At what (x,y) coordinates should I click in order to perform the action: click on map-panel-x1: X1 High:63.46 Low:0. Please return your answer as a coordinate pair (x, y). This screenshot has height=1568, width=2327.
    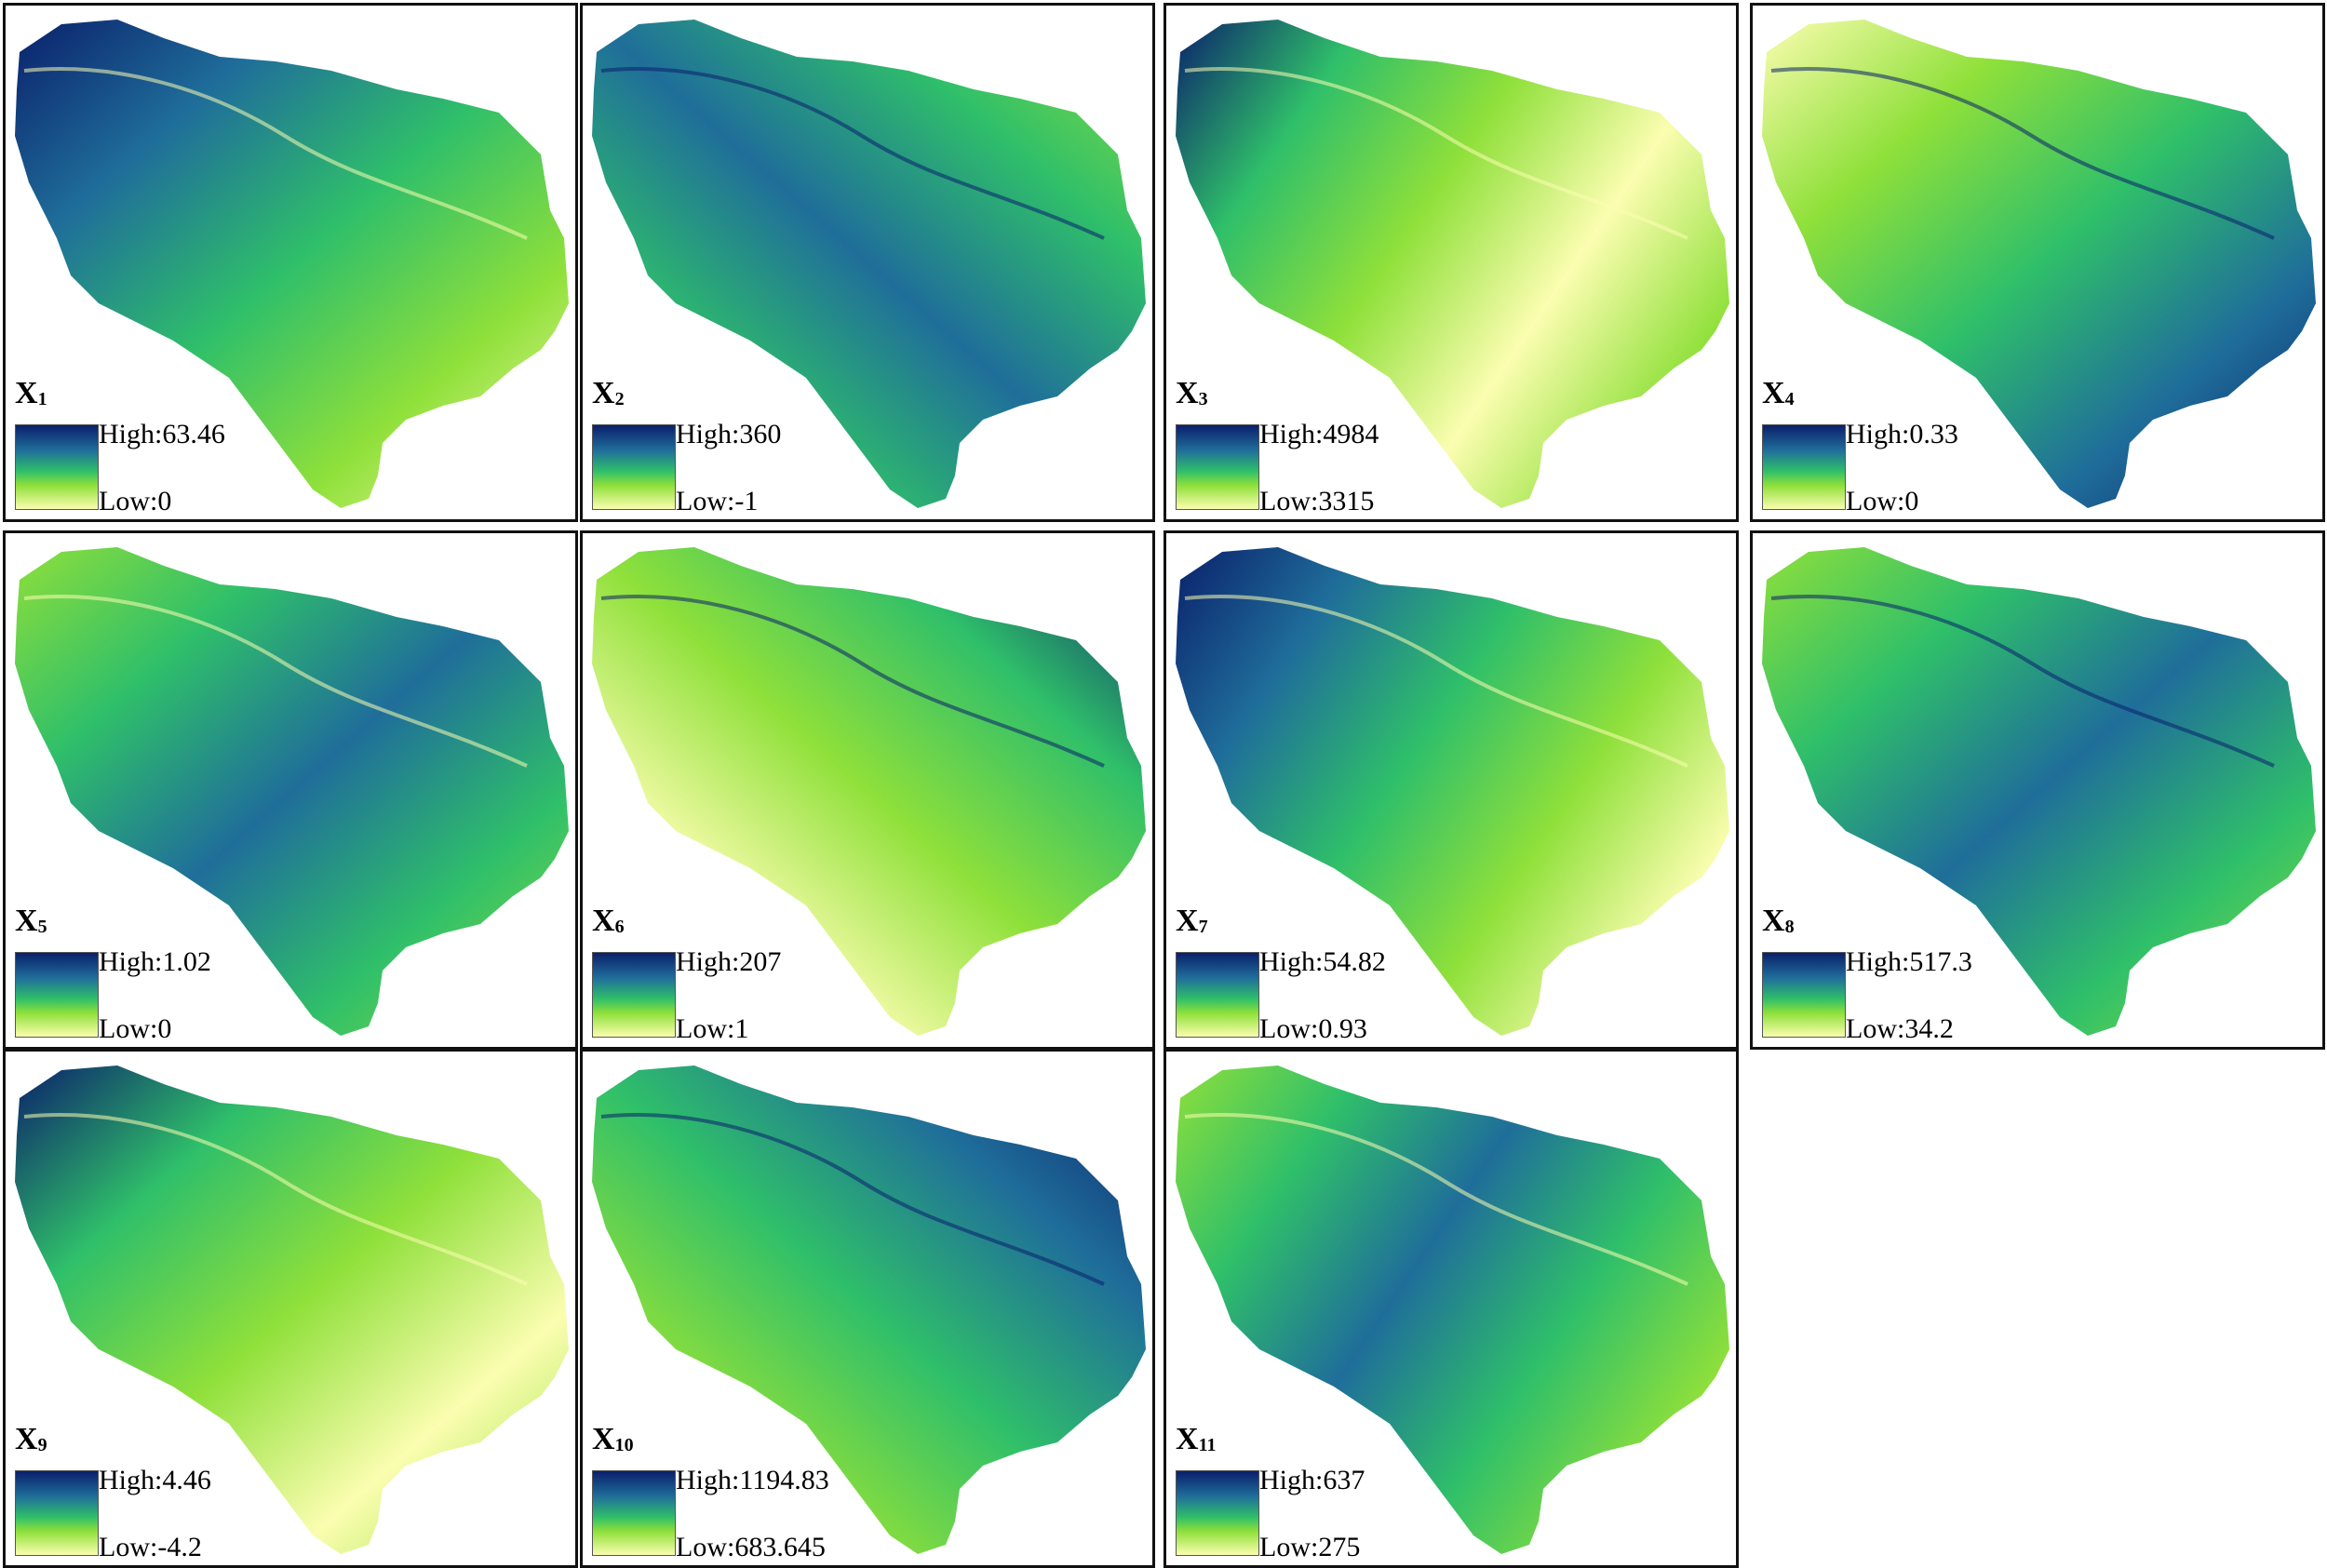
    Looking at the image, I should click on (290, 262).